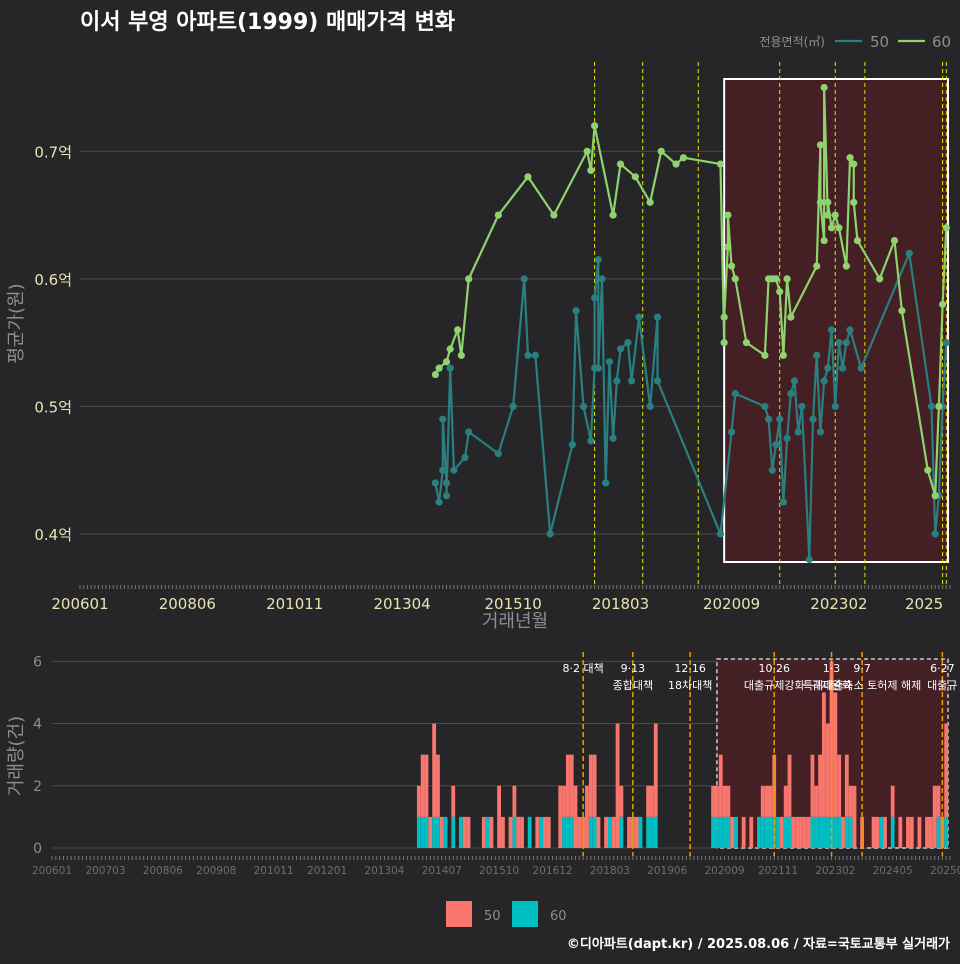 Image resolution: width=960 pixels, height=964 pixels. What do you see at coordinates (633, 685) in the screenshot?
I see `event-annotation: 종합대책` at bounding box center [633, 685].